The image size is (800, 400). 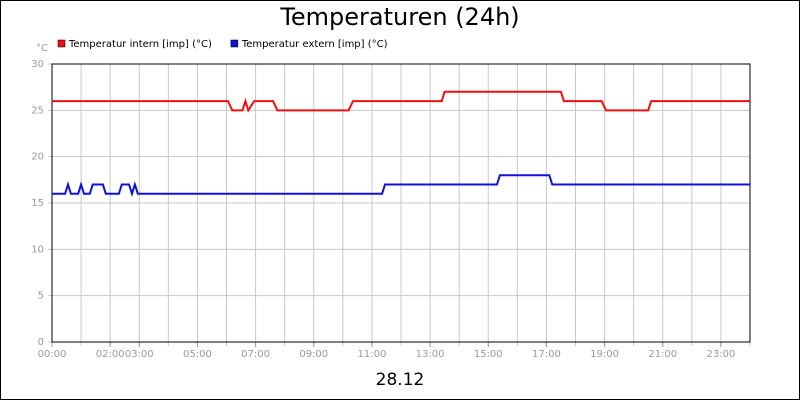 What do you see at coordinates (372, 354) in the screenshot?
I see `x-tick-label: 11:00` at bounding box center [372, 354].